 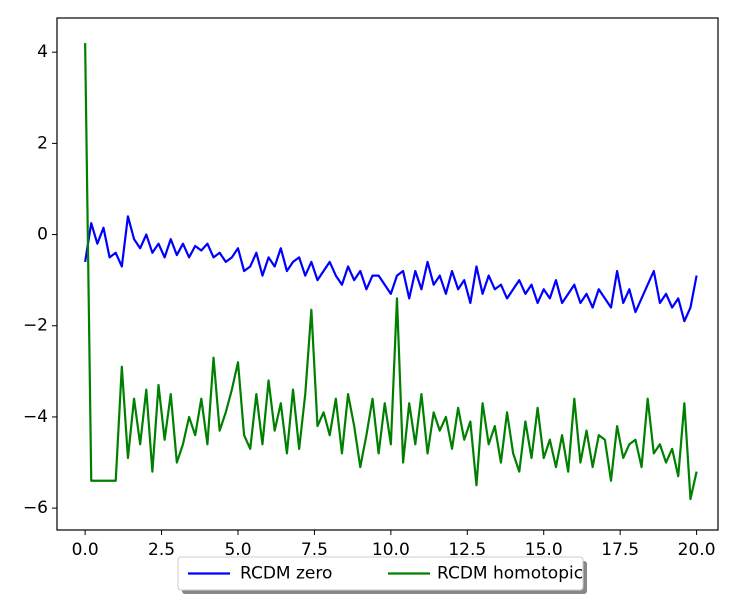 What do you see at coordinates (35, 326) in the screenshot?
I see `y-tick-label: −2` at bounding box center [35, 326].